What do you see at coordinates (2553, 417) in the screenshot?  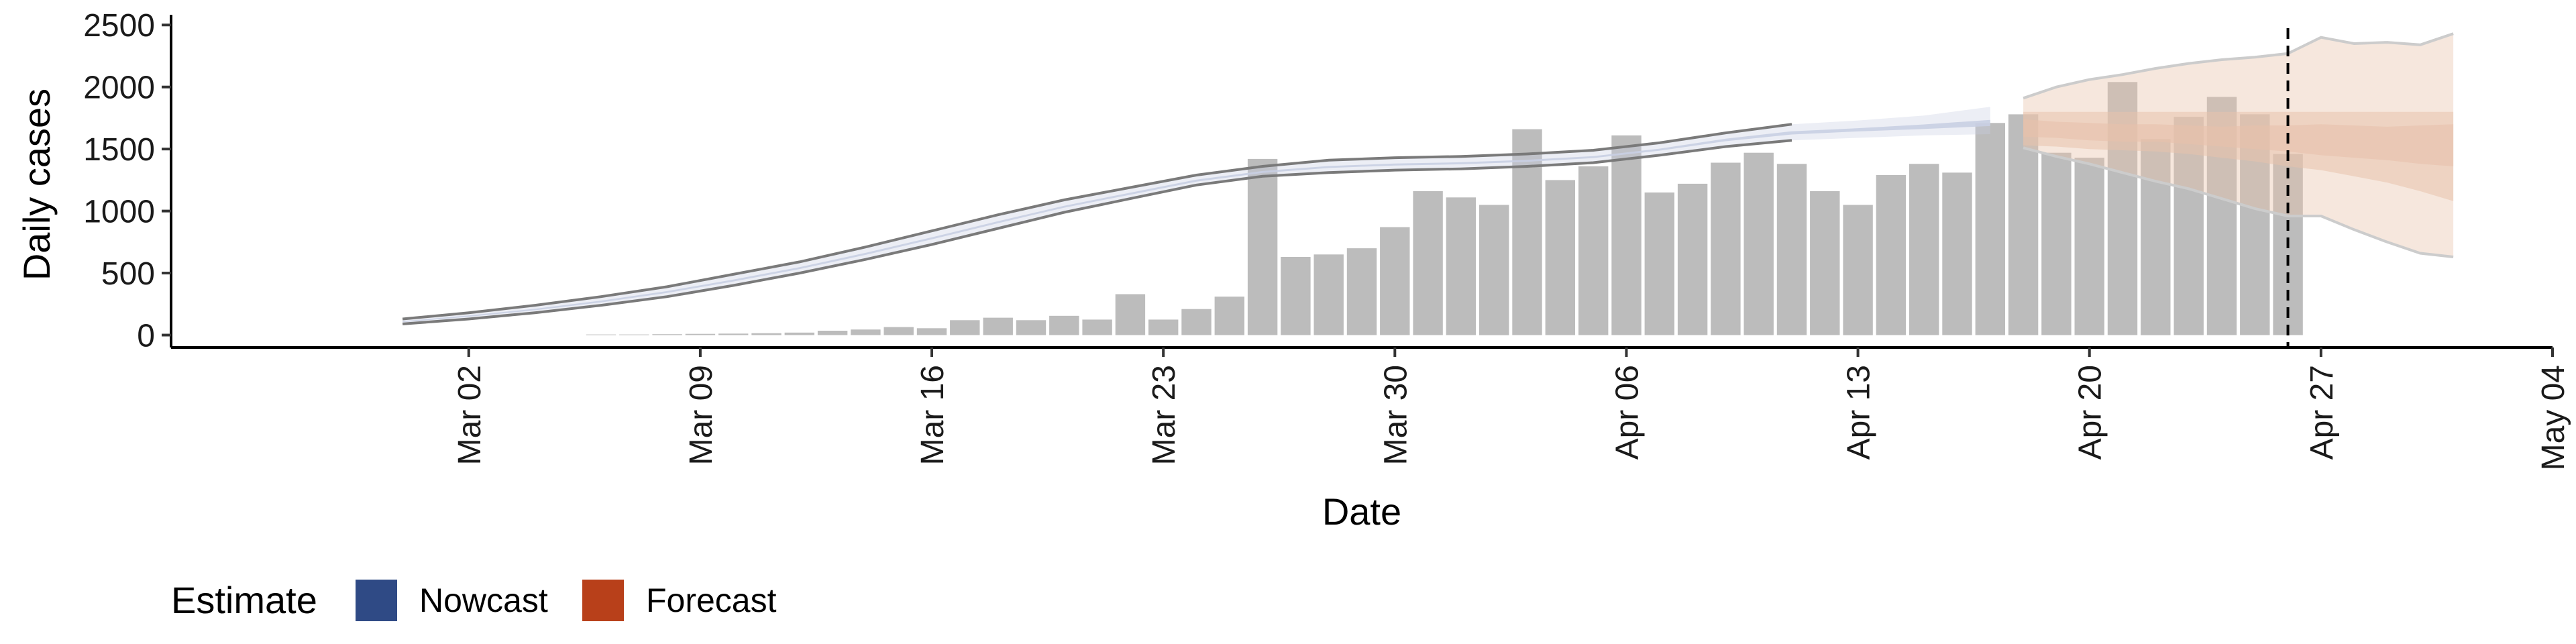 I see `x-tick-label: May 04` at bounding box center [2553, 417].